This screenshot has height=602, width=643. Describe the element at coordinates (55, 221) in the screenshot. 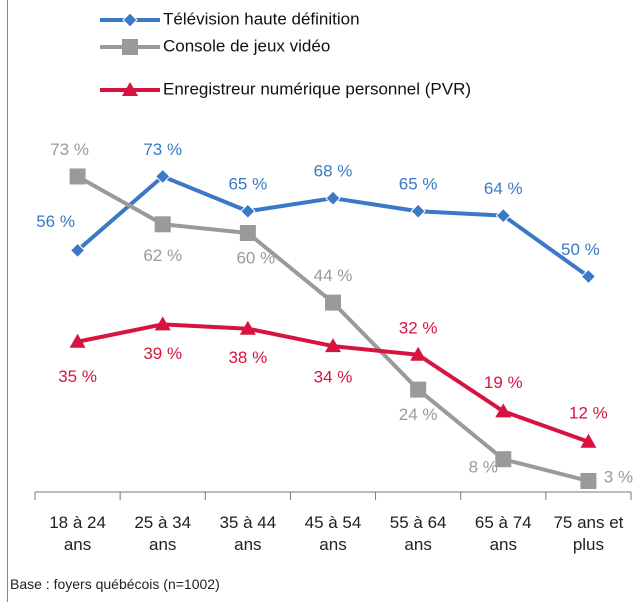

I see `data-label: 56 %` at that location.